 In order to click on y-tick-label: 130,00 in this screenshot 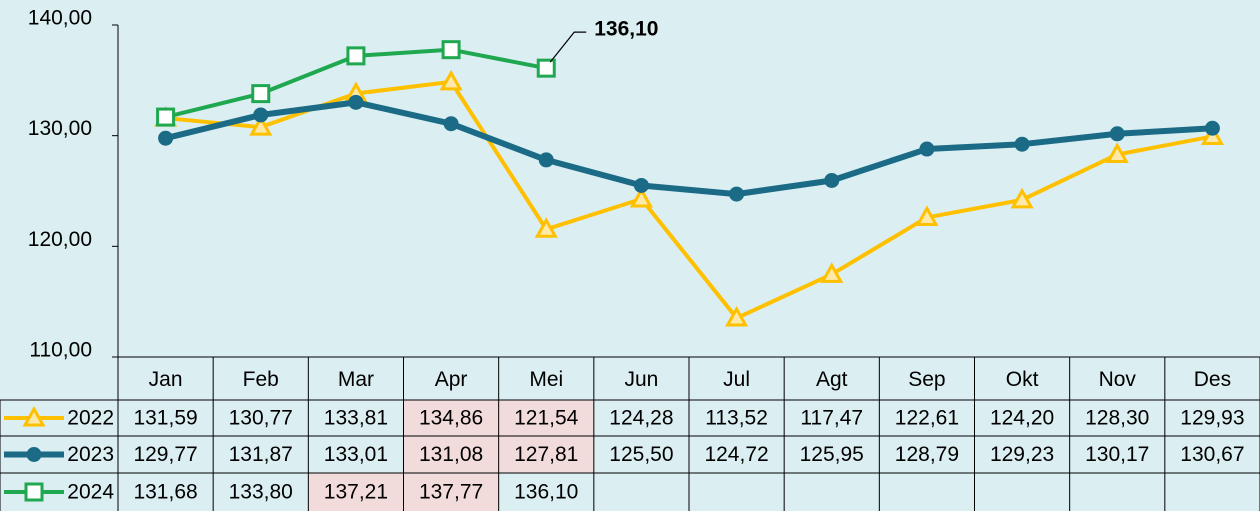, I will do `click(60, 128)`.